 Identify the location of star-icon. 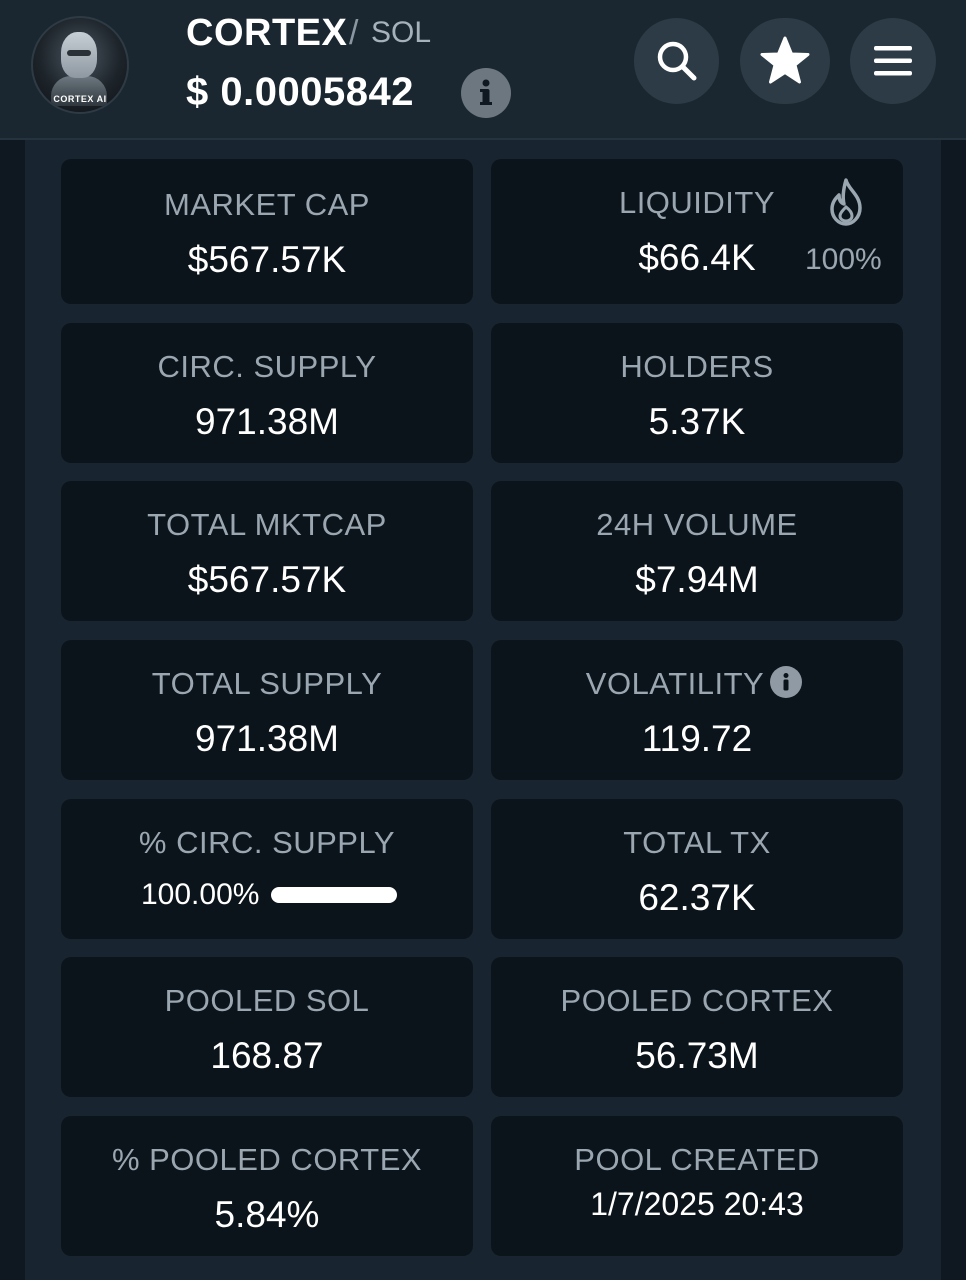
(785, 60).